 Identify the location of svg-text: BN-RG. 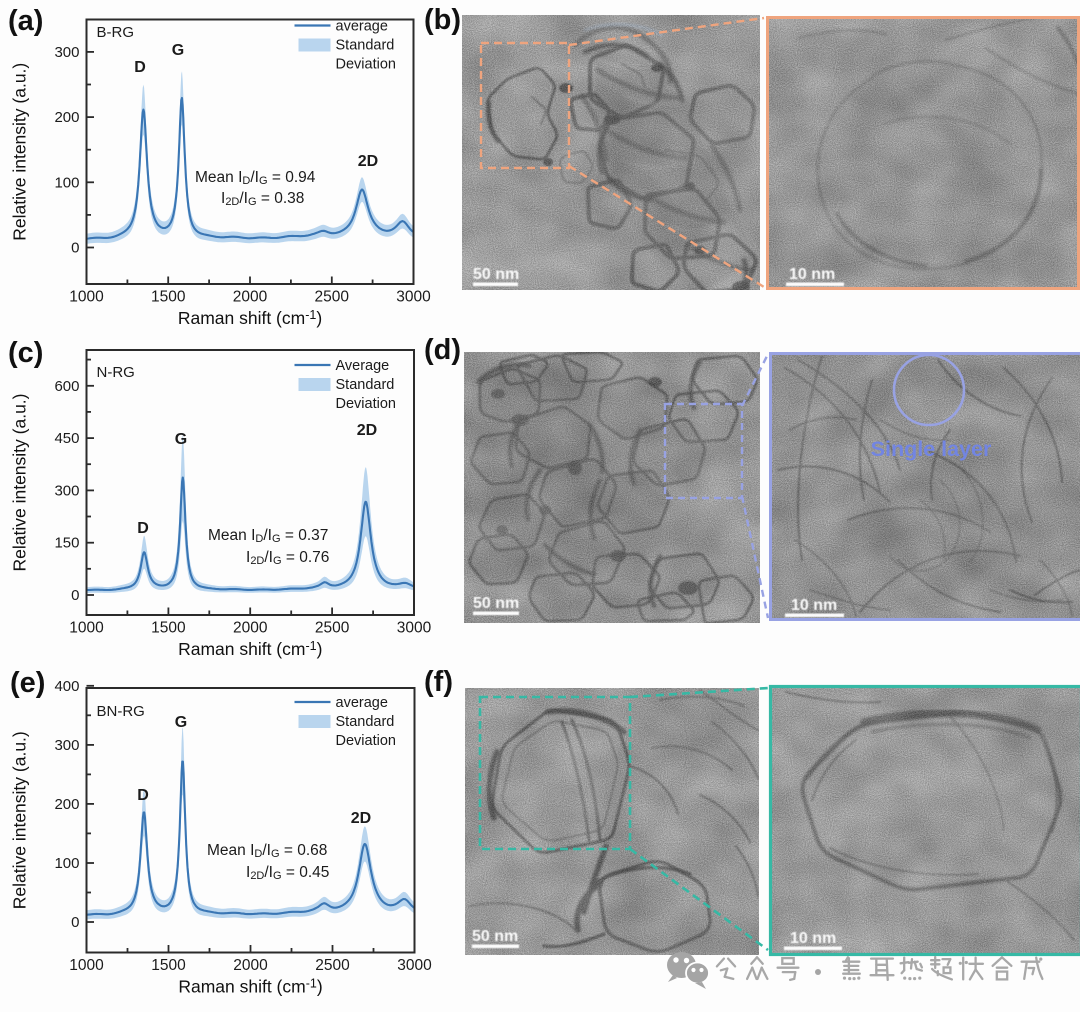
(121, 711).